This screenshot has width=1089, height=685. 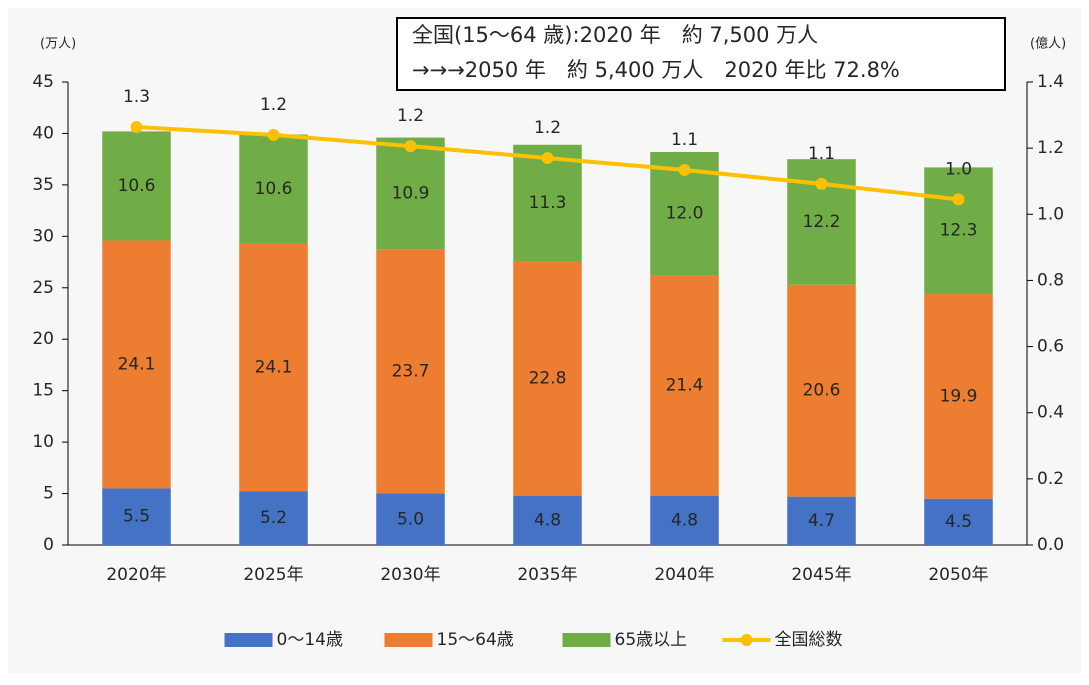 What do you see at coordinates (547, 575) in the screenshot?
I see `x-tick-label: 2035年` at bounding box center [547, 575].